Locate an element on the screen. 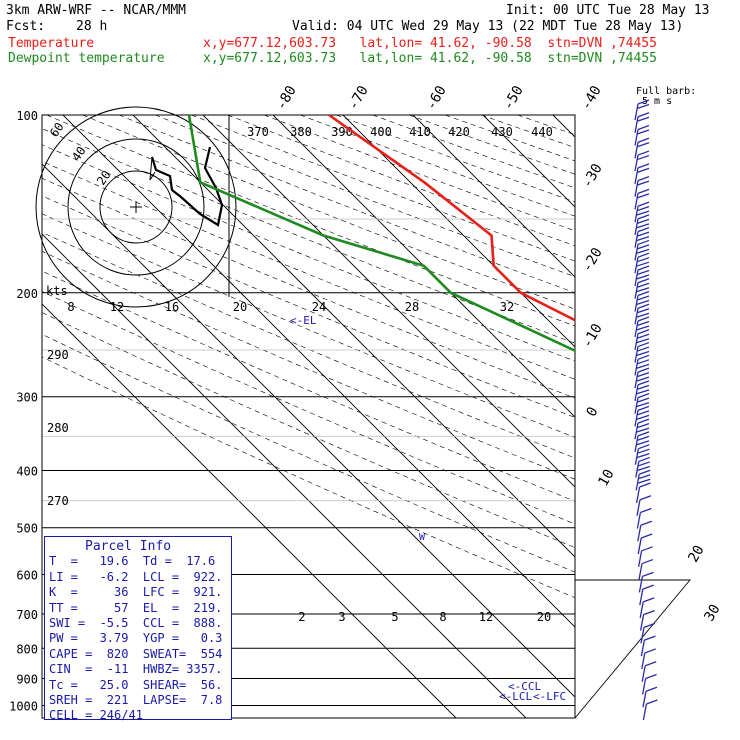 The width and height of the screenshot is (740, 740). temperature-profile-line is located at coordinates (451, 218).